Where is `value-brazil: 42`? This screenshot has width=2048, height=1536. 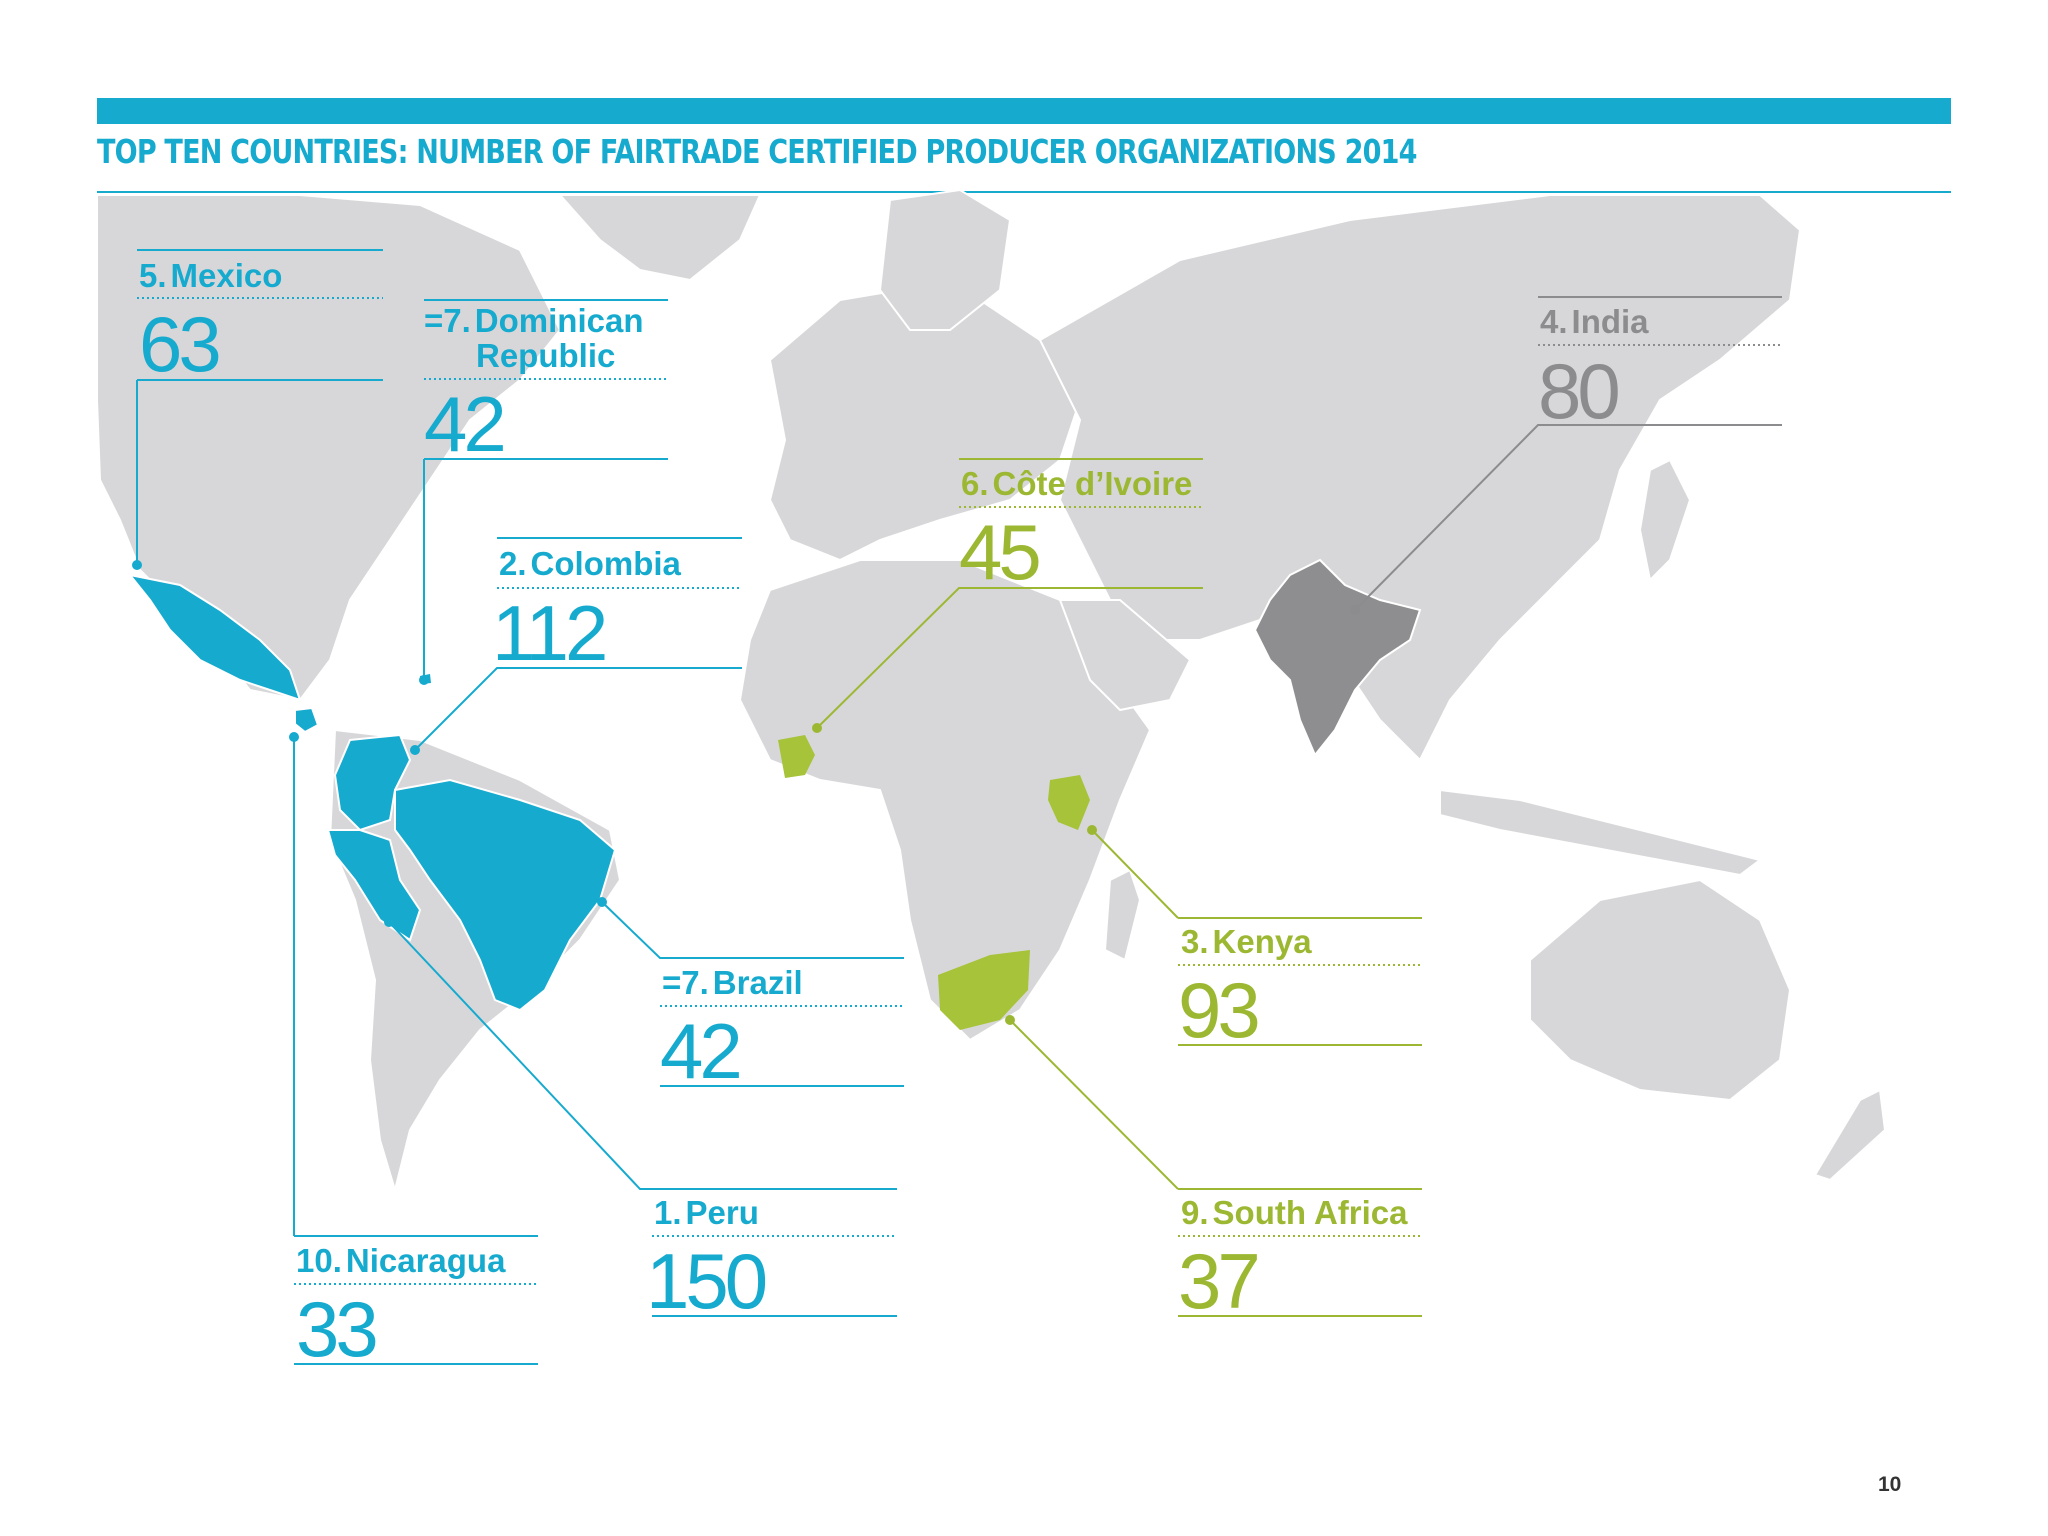
value-brazil: 42 is located at coordinates (701, 1051).